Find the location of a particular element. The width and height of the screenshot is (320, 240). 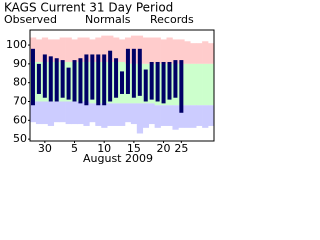

y-tick-label: 80 is located at coordinates (20, 82).